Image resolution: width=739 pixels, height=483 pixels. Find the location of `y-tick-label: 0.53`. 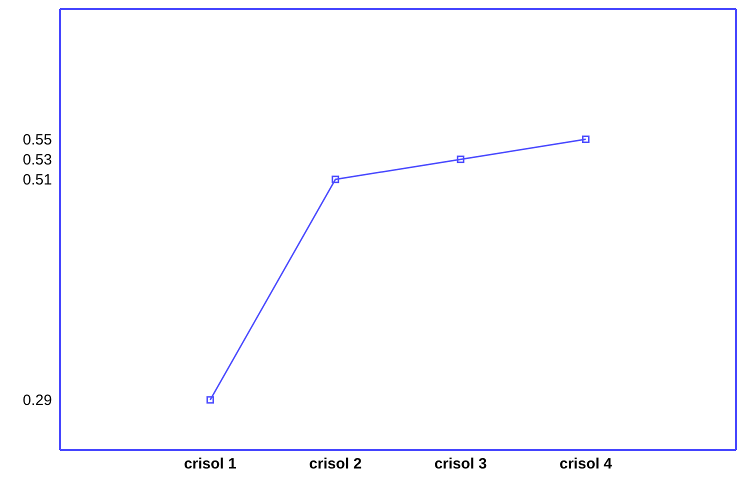

y-tick-label: 0.53 is located at coordinates (37, 160).